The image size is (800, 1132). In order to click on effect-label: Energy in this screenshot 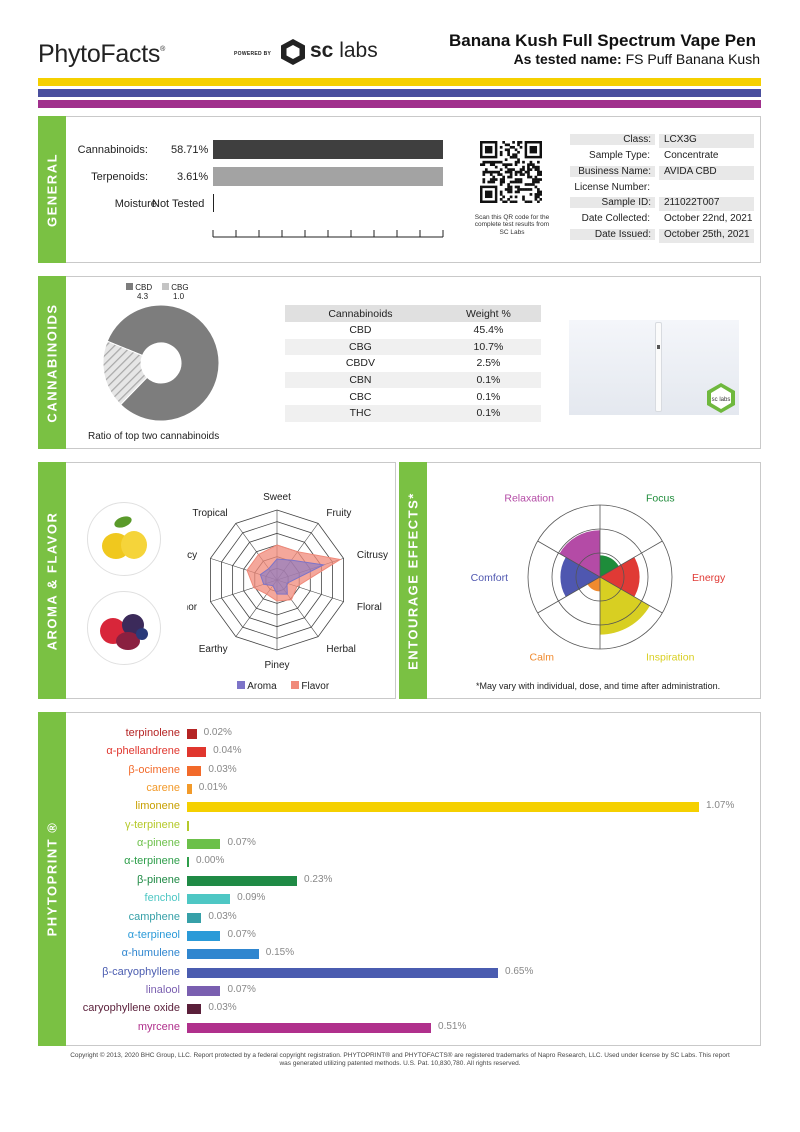, I will do `click(709, 578)`.